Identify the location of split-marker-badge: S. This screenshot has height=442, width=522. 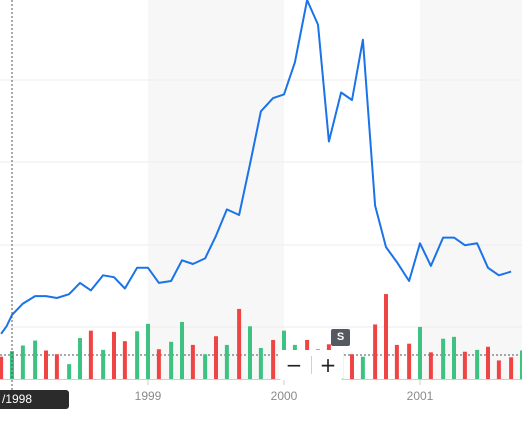
(340, 337).